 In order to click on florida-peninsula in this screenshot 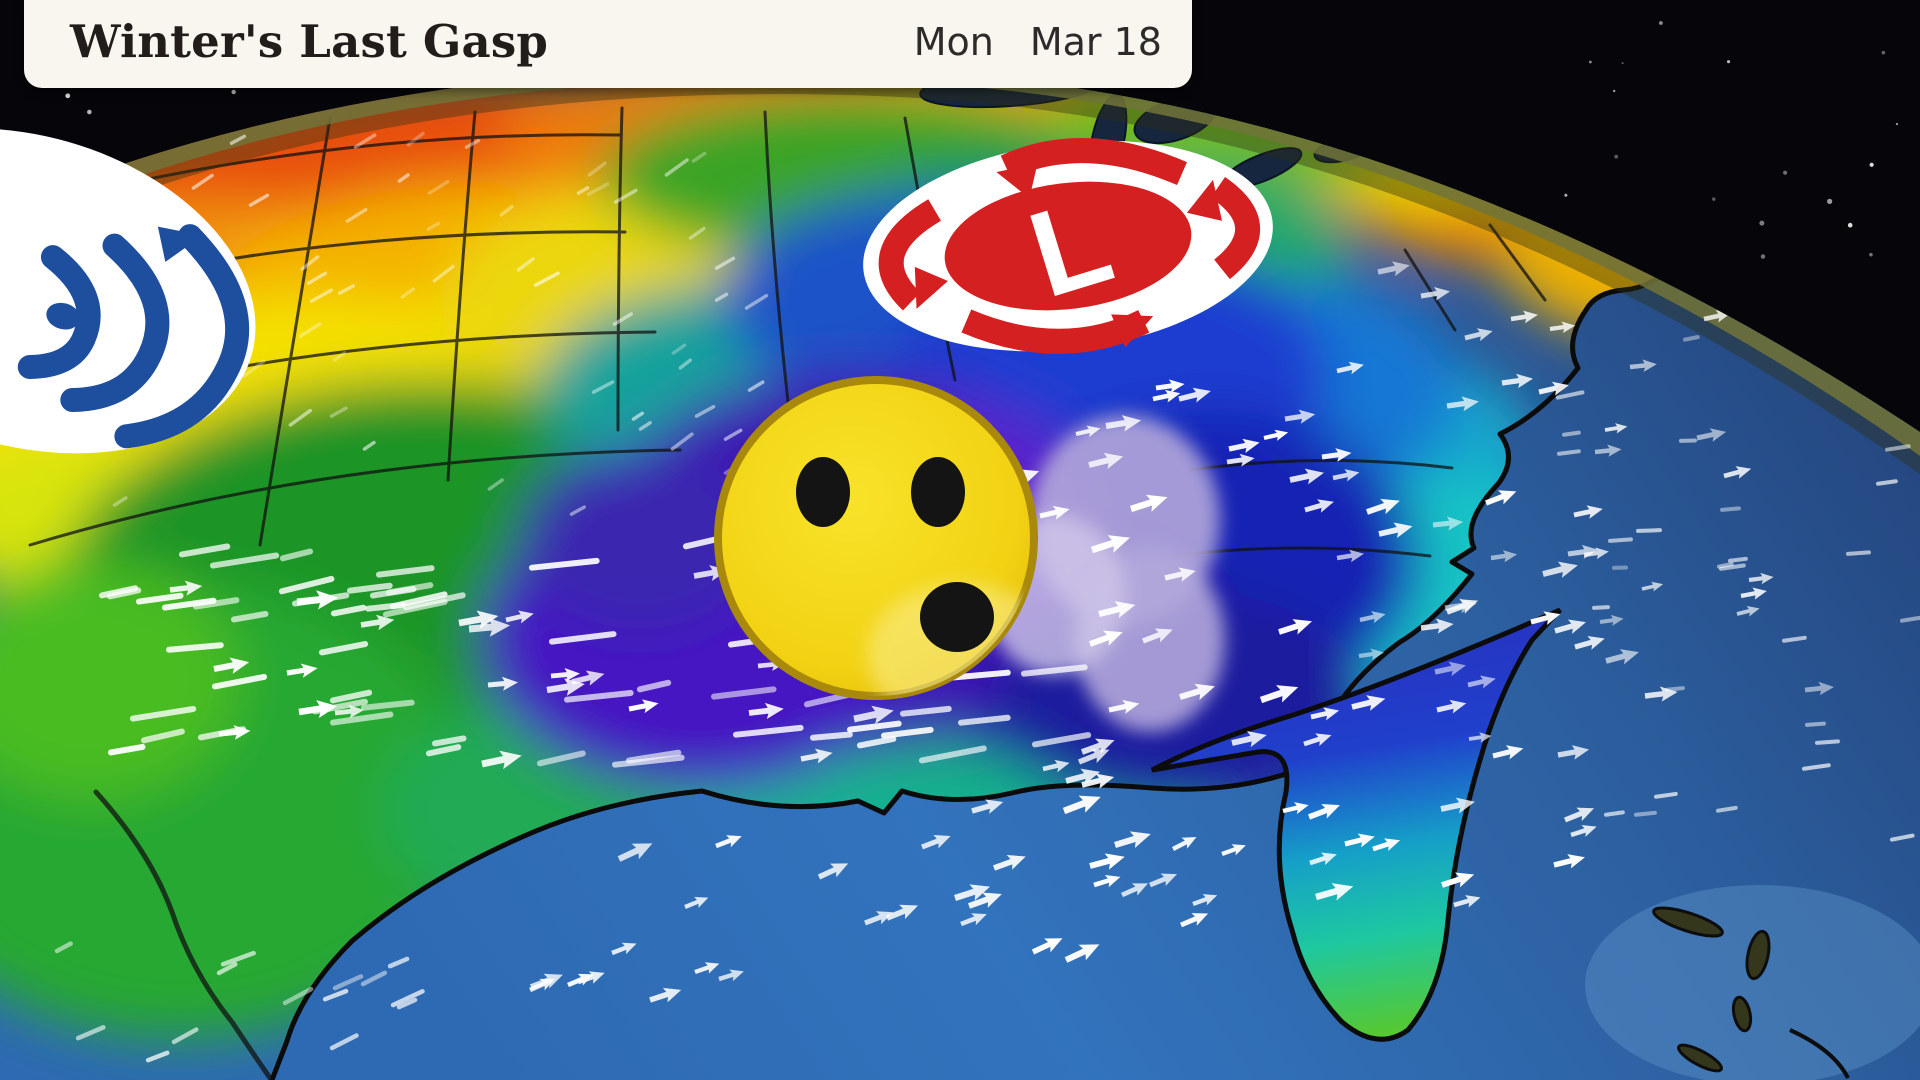, I will do `click(1356, 824)`.